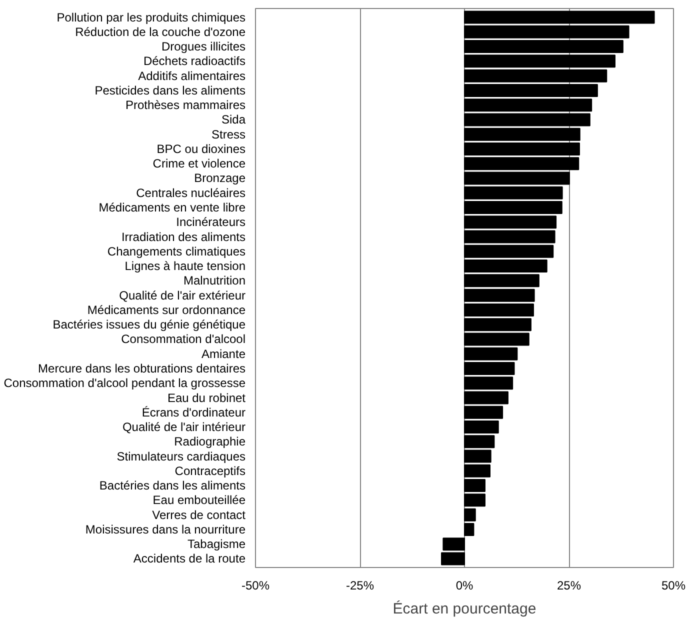 The width and height of the screenshot is (687, 620). Describe the element at coordinates (210, 441) in the screenshot. I see `y-tick-label: Radiographie` at that location.